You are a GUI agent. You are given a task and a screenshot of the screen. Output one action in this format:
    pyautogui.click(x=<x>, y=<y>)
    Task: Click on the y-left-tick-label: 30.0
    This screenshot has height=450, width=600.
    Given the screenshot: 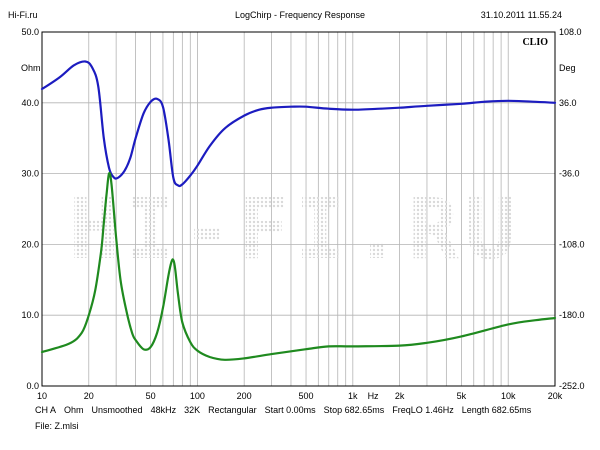 What is the action you would take?
    pyautogui.click(x=30, y=174)
    